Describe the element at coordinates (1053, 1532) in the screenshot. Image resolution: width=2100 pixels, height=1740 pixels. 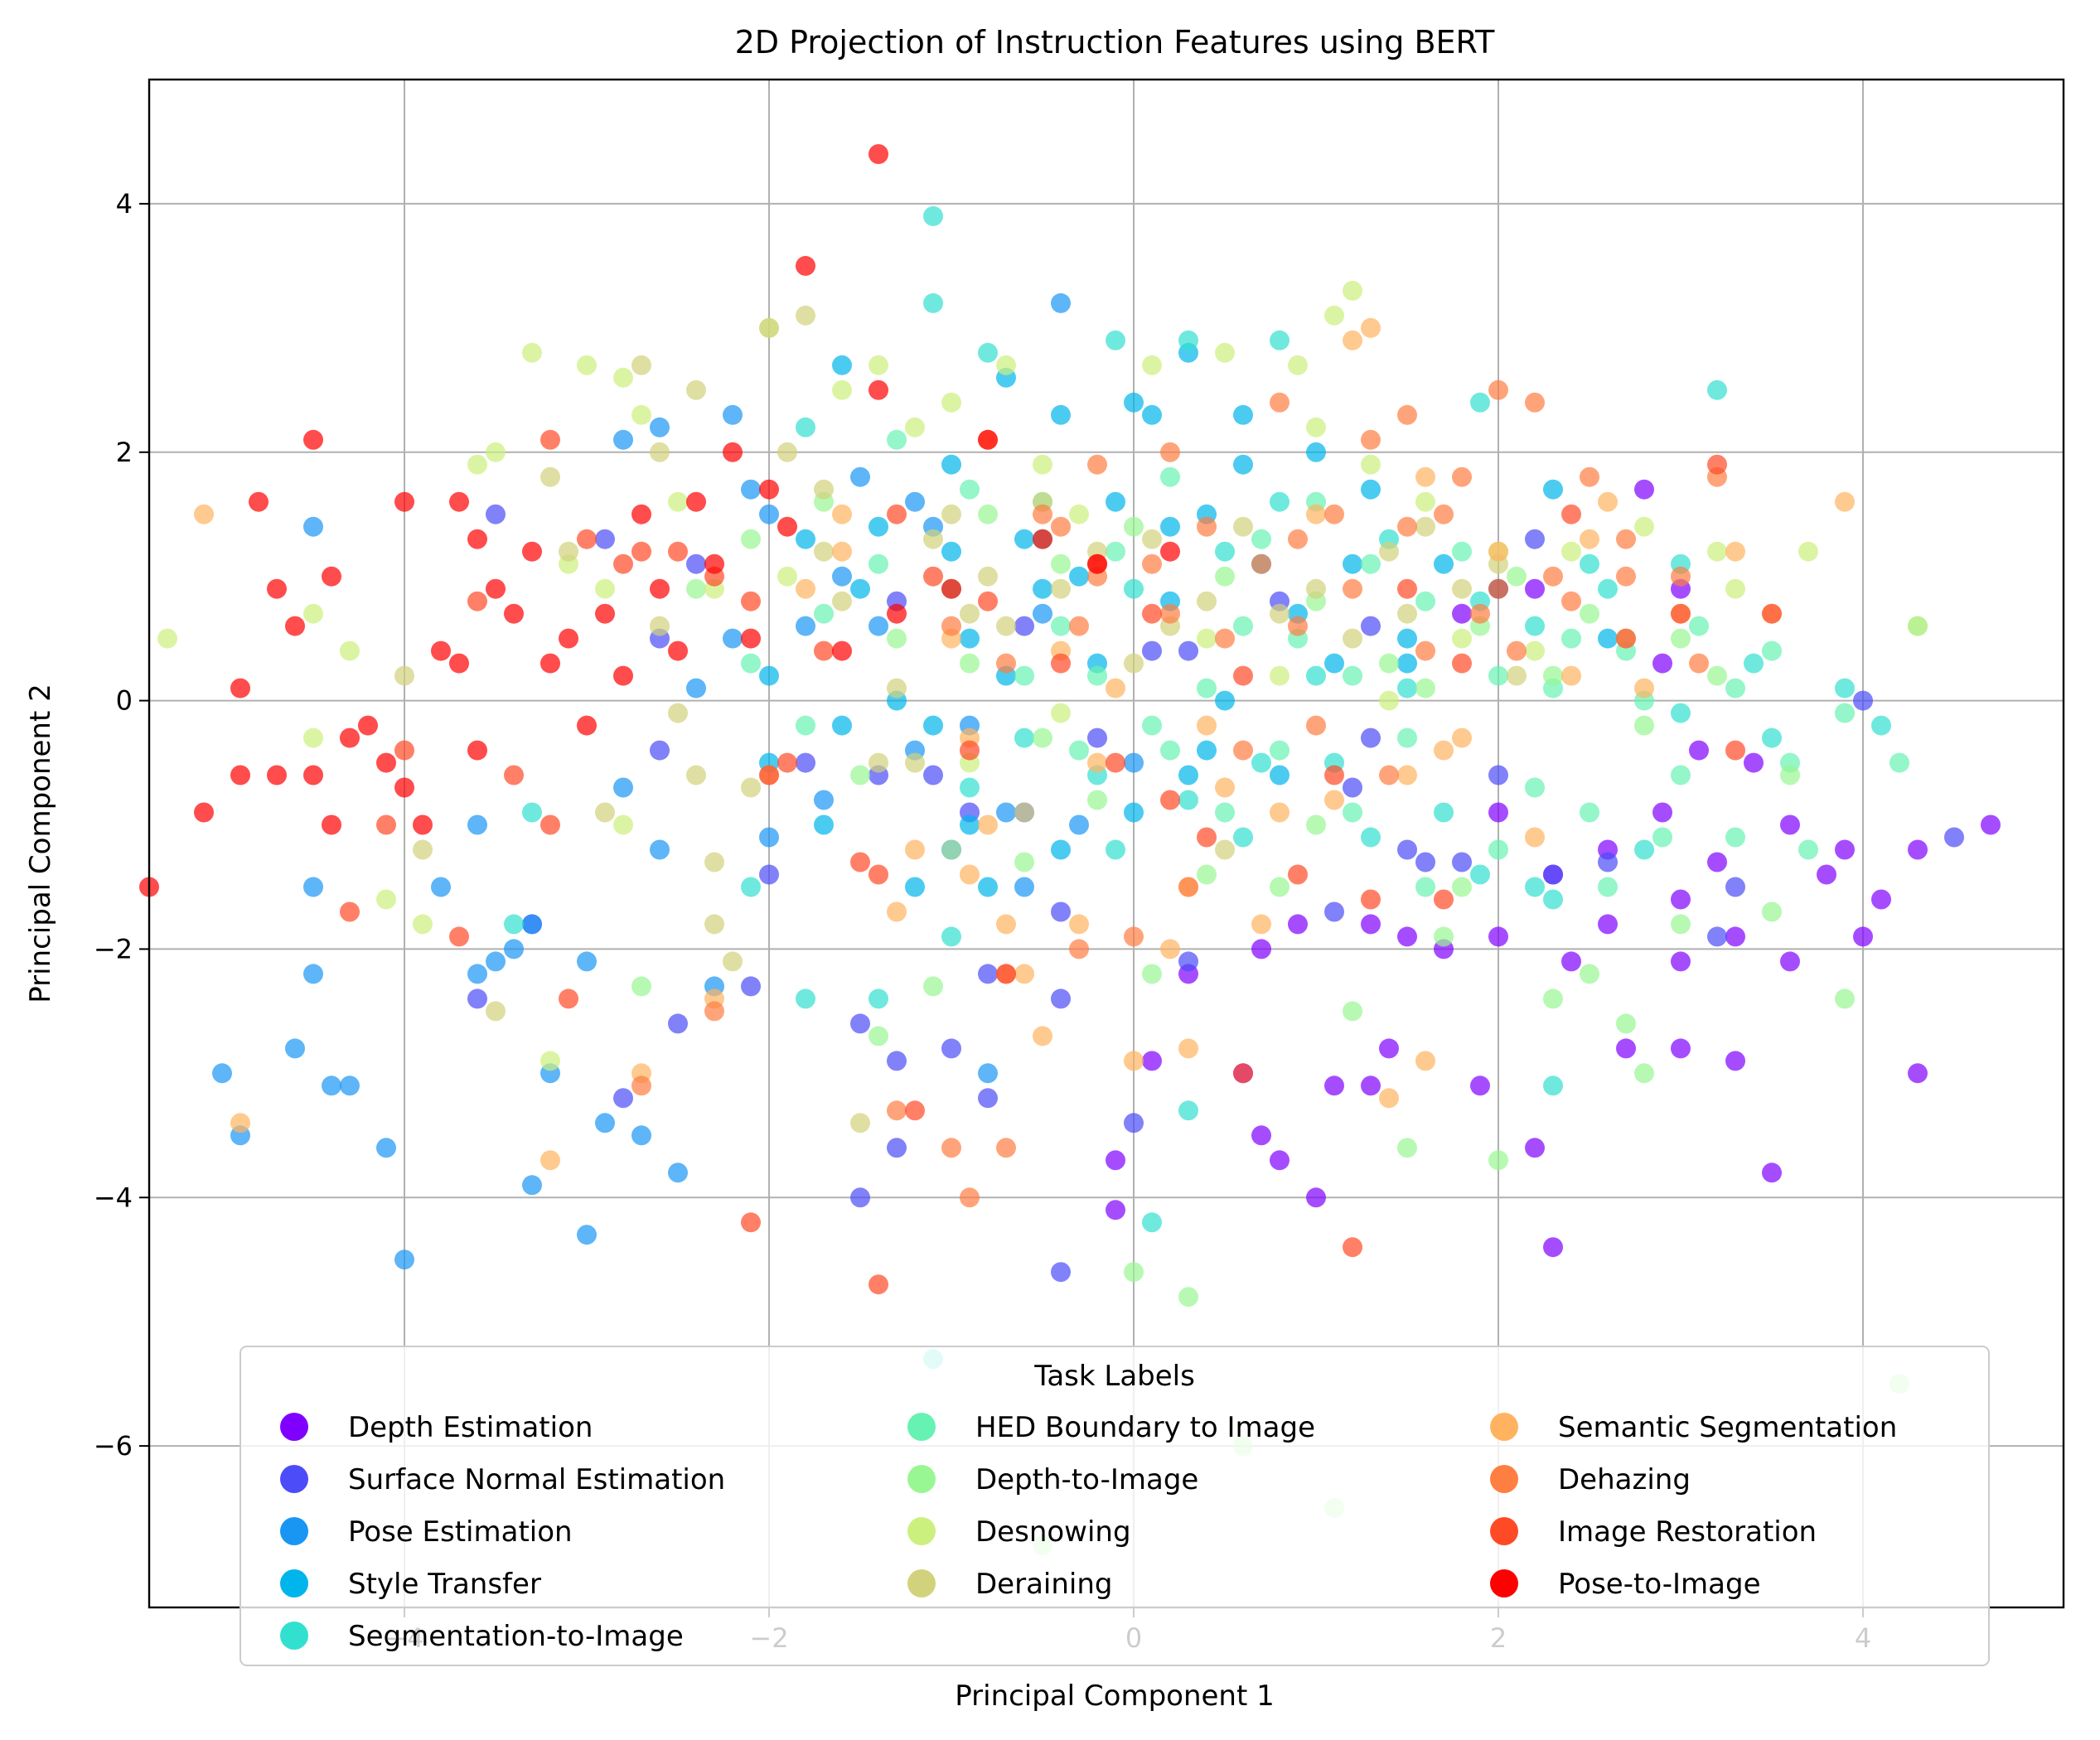
I see `legend-label: Desnowing` at that location.